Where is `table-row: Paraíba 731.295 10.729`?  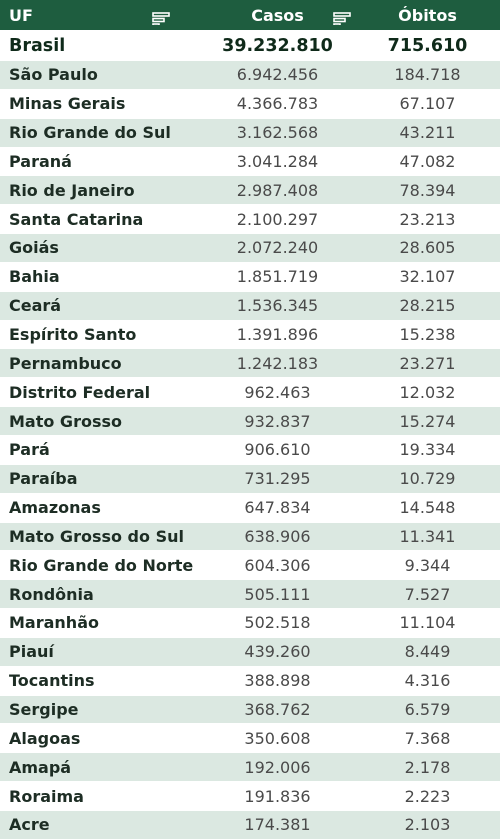
table-row: Paraíba 731.295 10.729 is located at coordinates (250, 479).